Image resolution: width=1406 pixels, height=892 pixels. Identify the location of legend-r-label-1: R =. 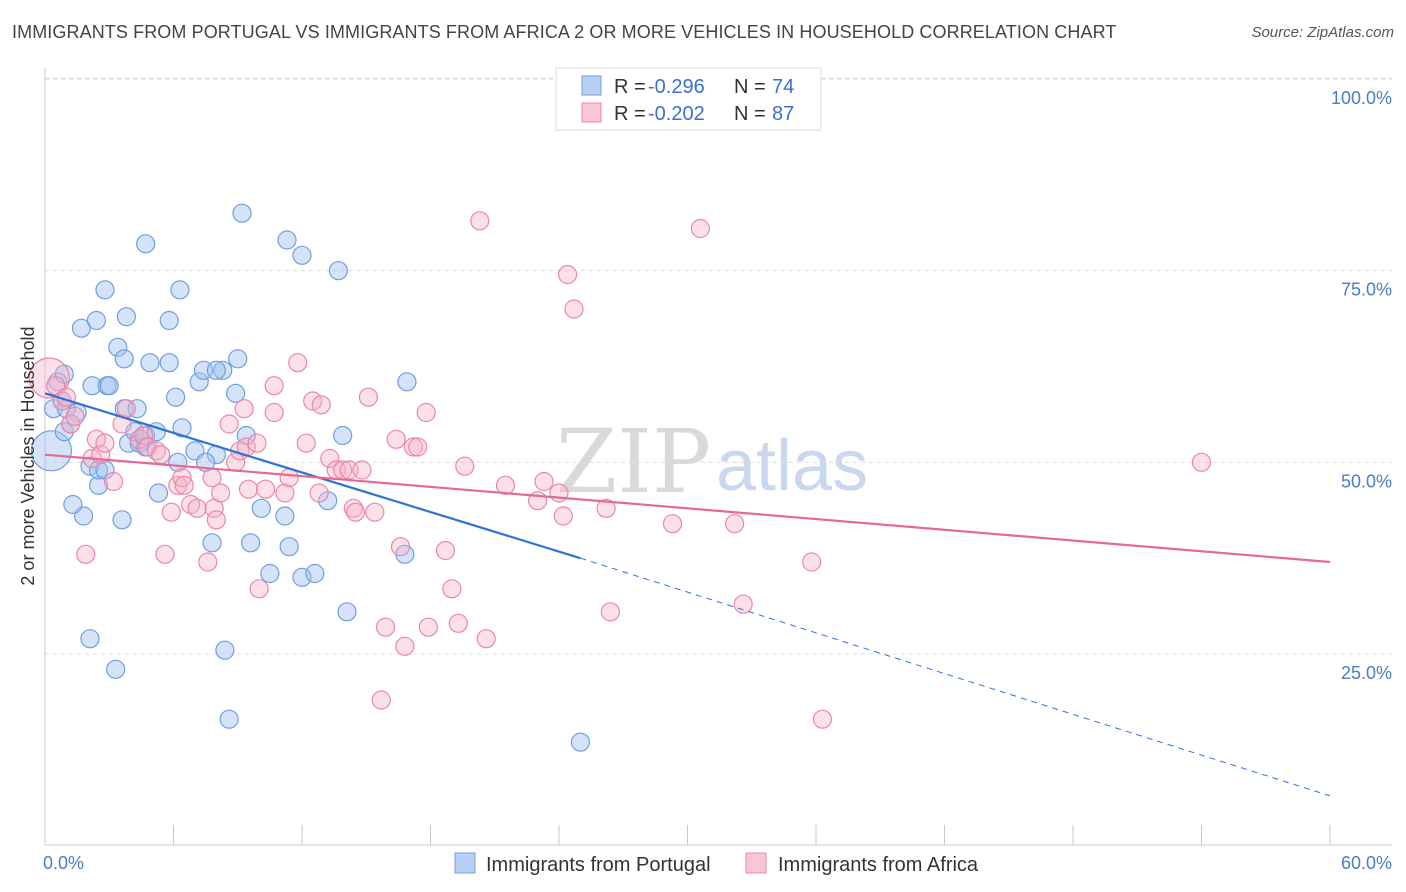
(630, 87).